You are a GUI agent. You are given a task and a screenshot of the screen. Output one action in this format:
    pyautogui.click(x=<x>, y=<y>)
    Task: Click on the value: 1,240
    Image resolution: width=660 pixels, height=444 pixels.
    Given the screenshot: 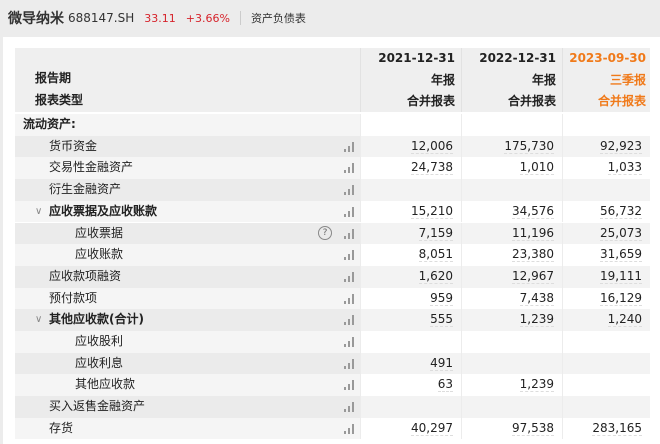 What is the action you would take?
    pyautogui.click(x=624, y=320)
    